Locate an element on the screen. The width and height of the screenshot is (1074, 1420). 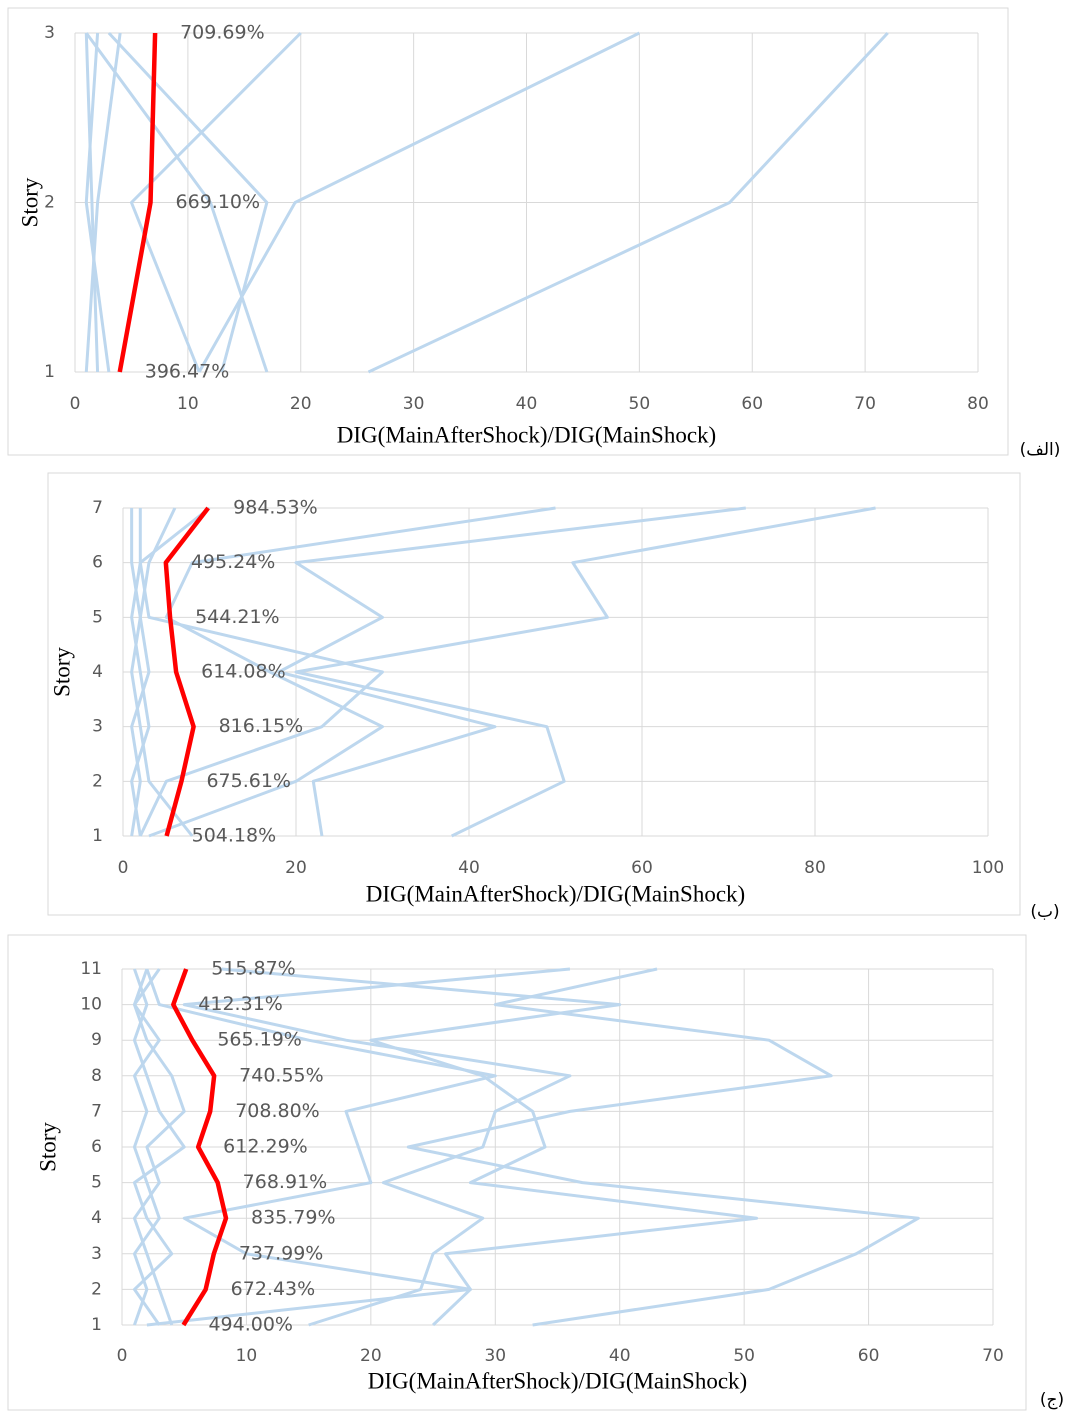
data-label: 708.80% is located at coordinates (277, 1111).